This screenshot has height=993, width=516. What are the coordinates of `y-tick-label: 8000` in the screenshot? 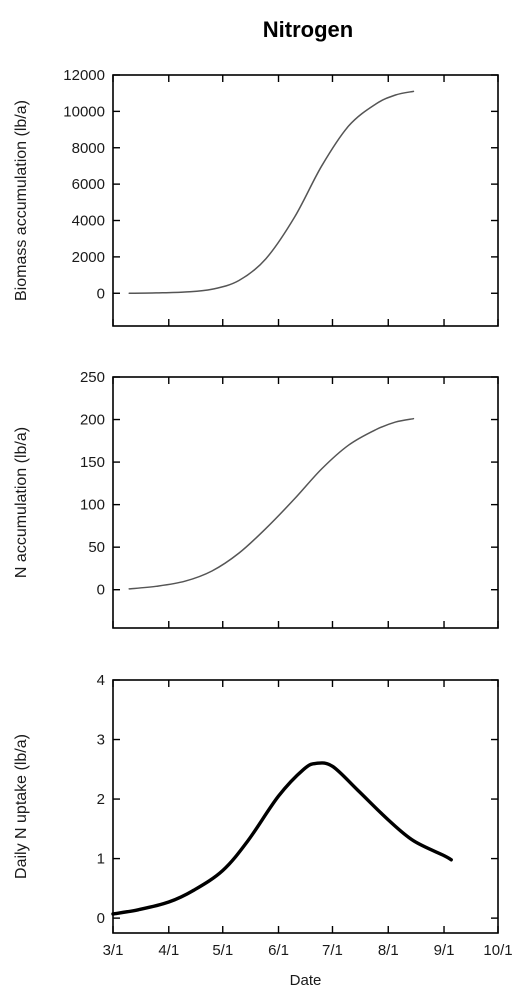 It's located at (88, 148).